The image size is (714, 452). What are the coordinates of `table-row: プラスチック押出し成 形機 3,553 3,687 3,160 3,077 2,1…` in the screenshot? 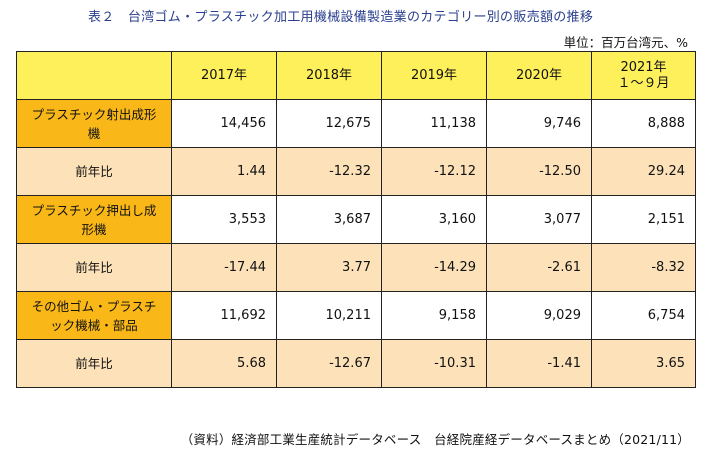 It's located at (356, 219).